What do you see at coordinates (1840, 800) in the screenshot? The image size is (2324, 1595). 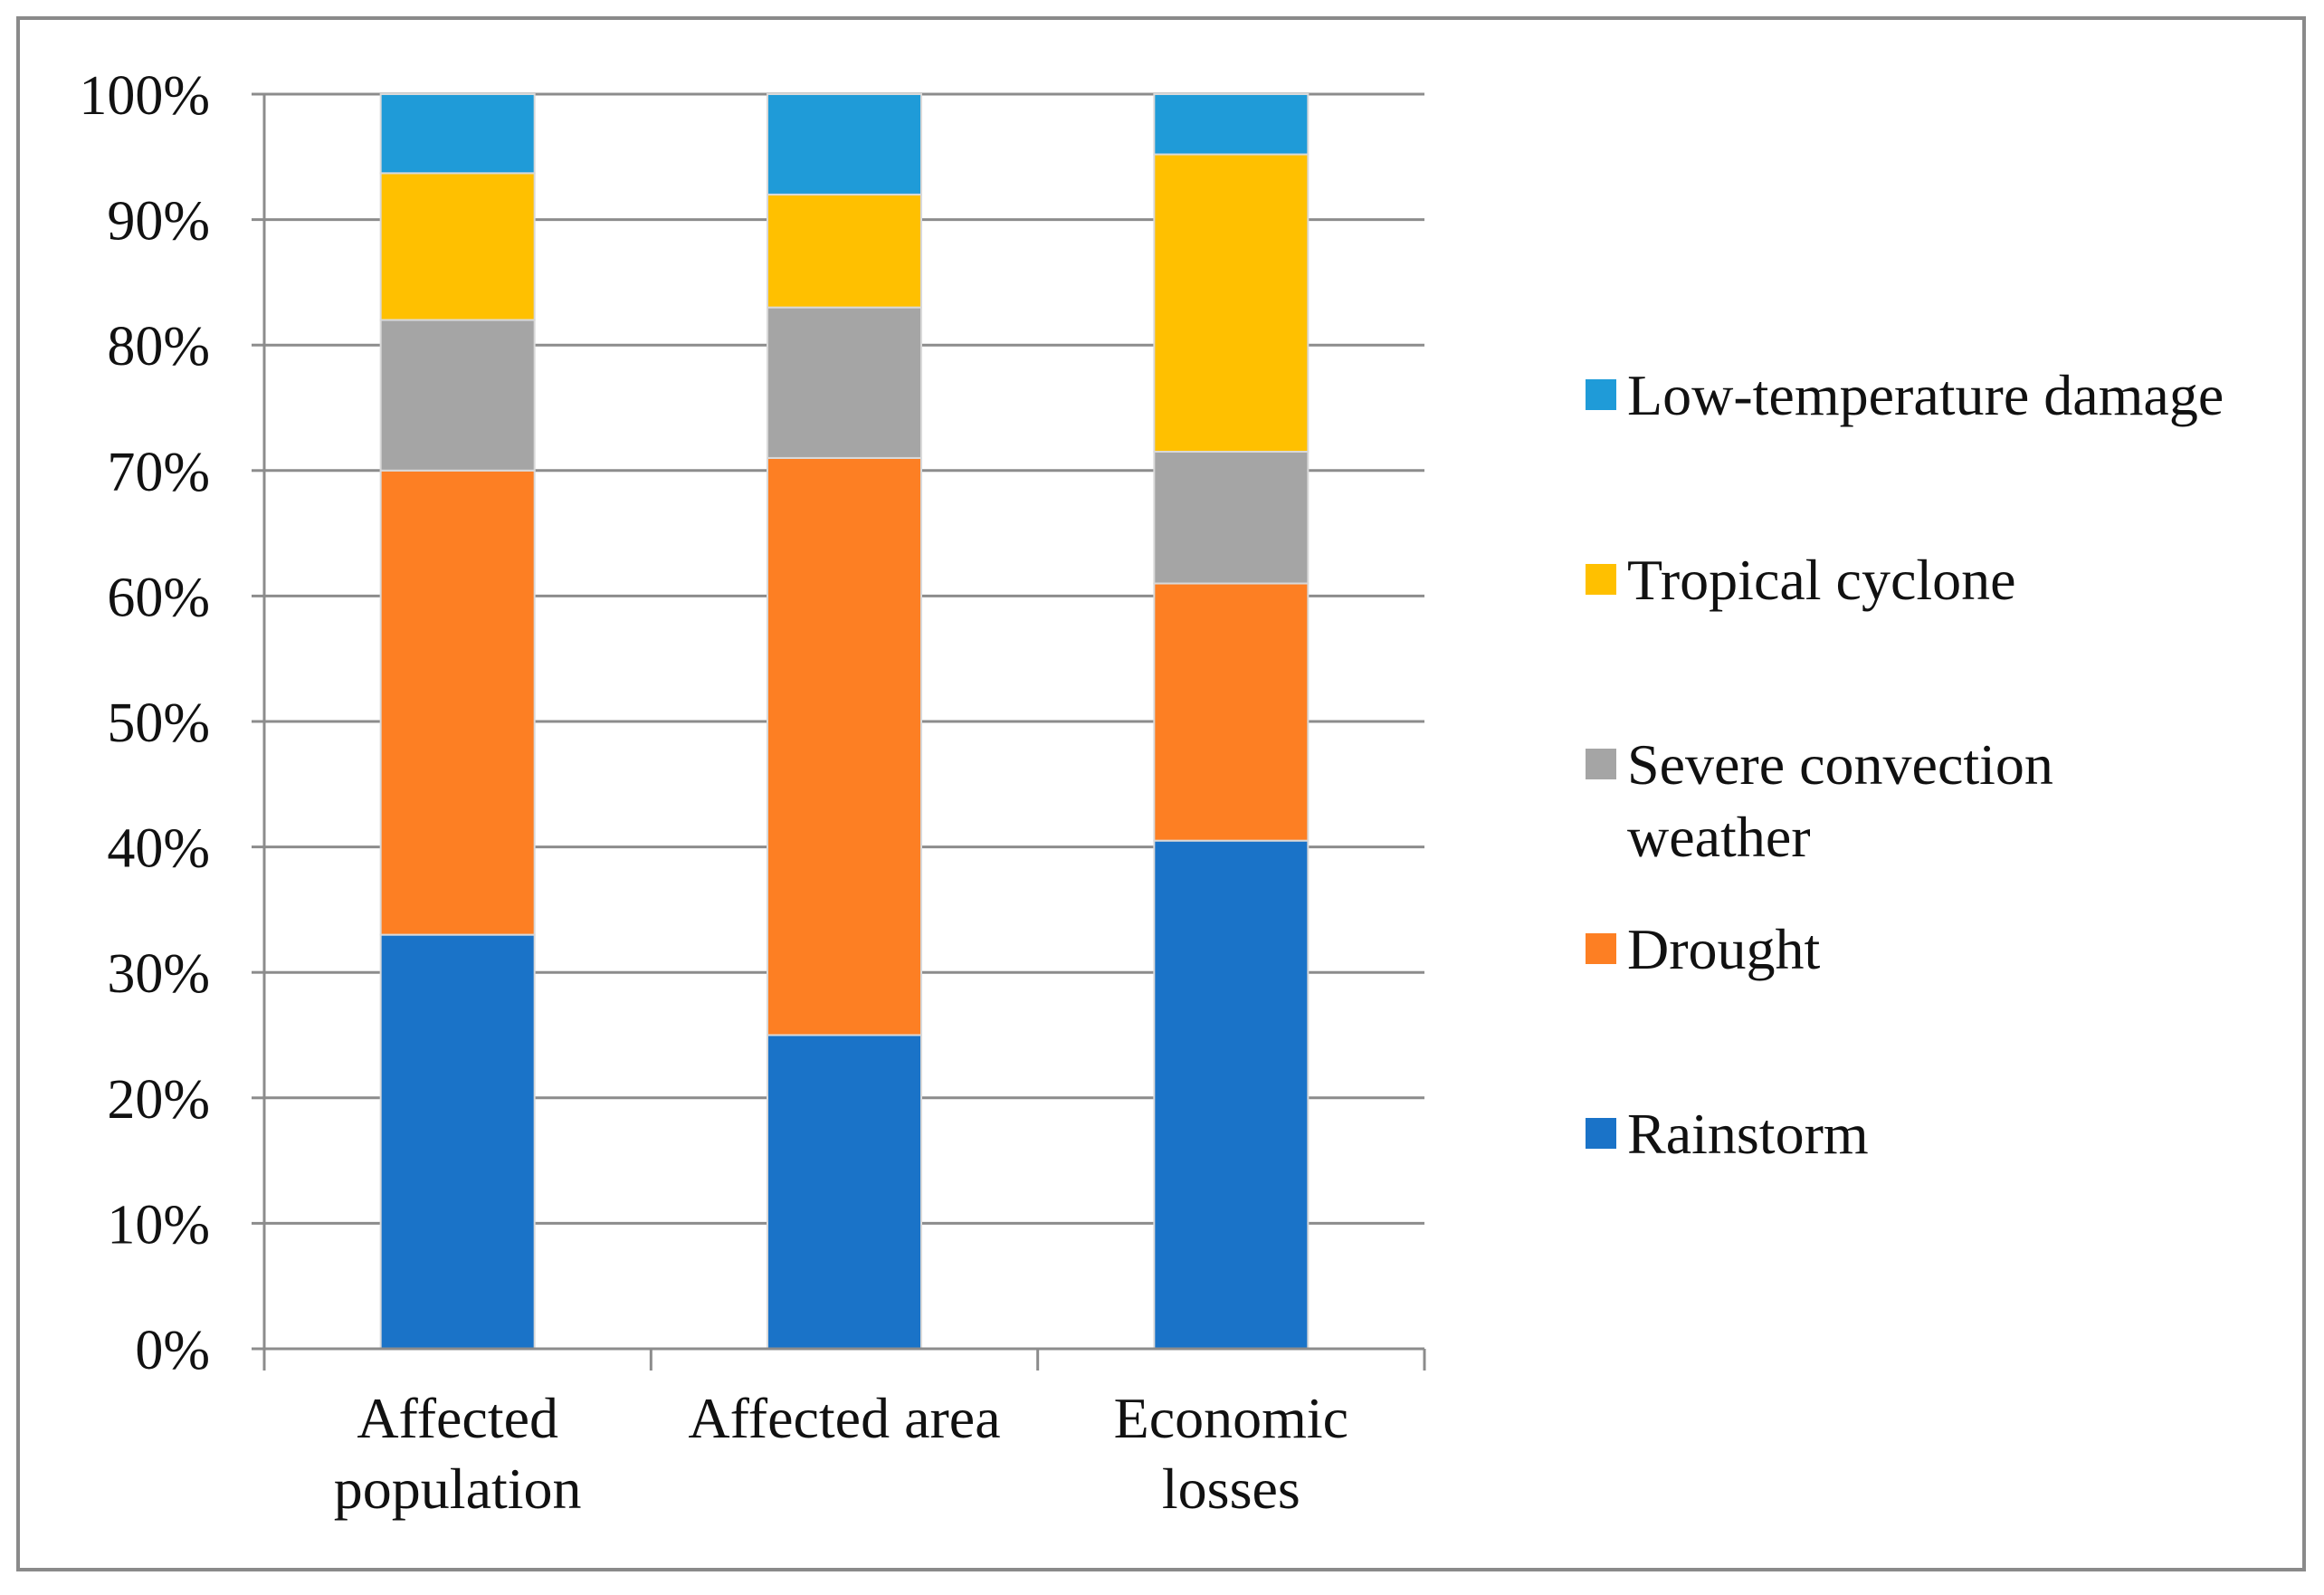 I see `legend-label: Severe convection weather` at bounding box center [1840, 800].